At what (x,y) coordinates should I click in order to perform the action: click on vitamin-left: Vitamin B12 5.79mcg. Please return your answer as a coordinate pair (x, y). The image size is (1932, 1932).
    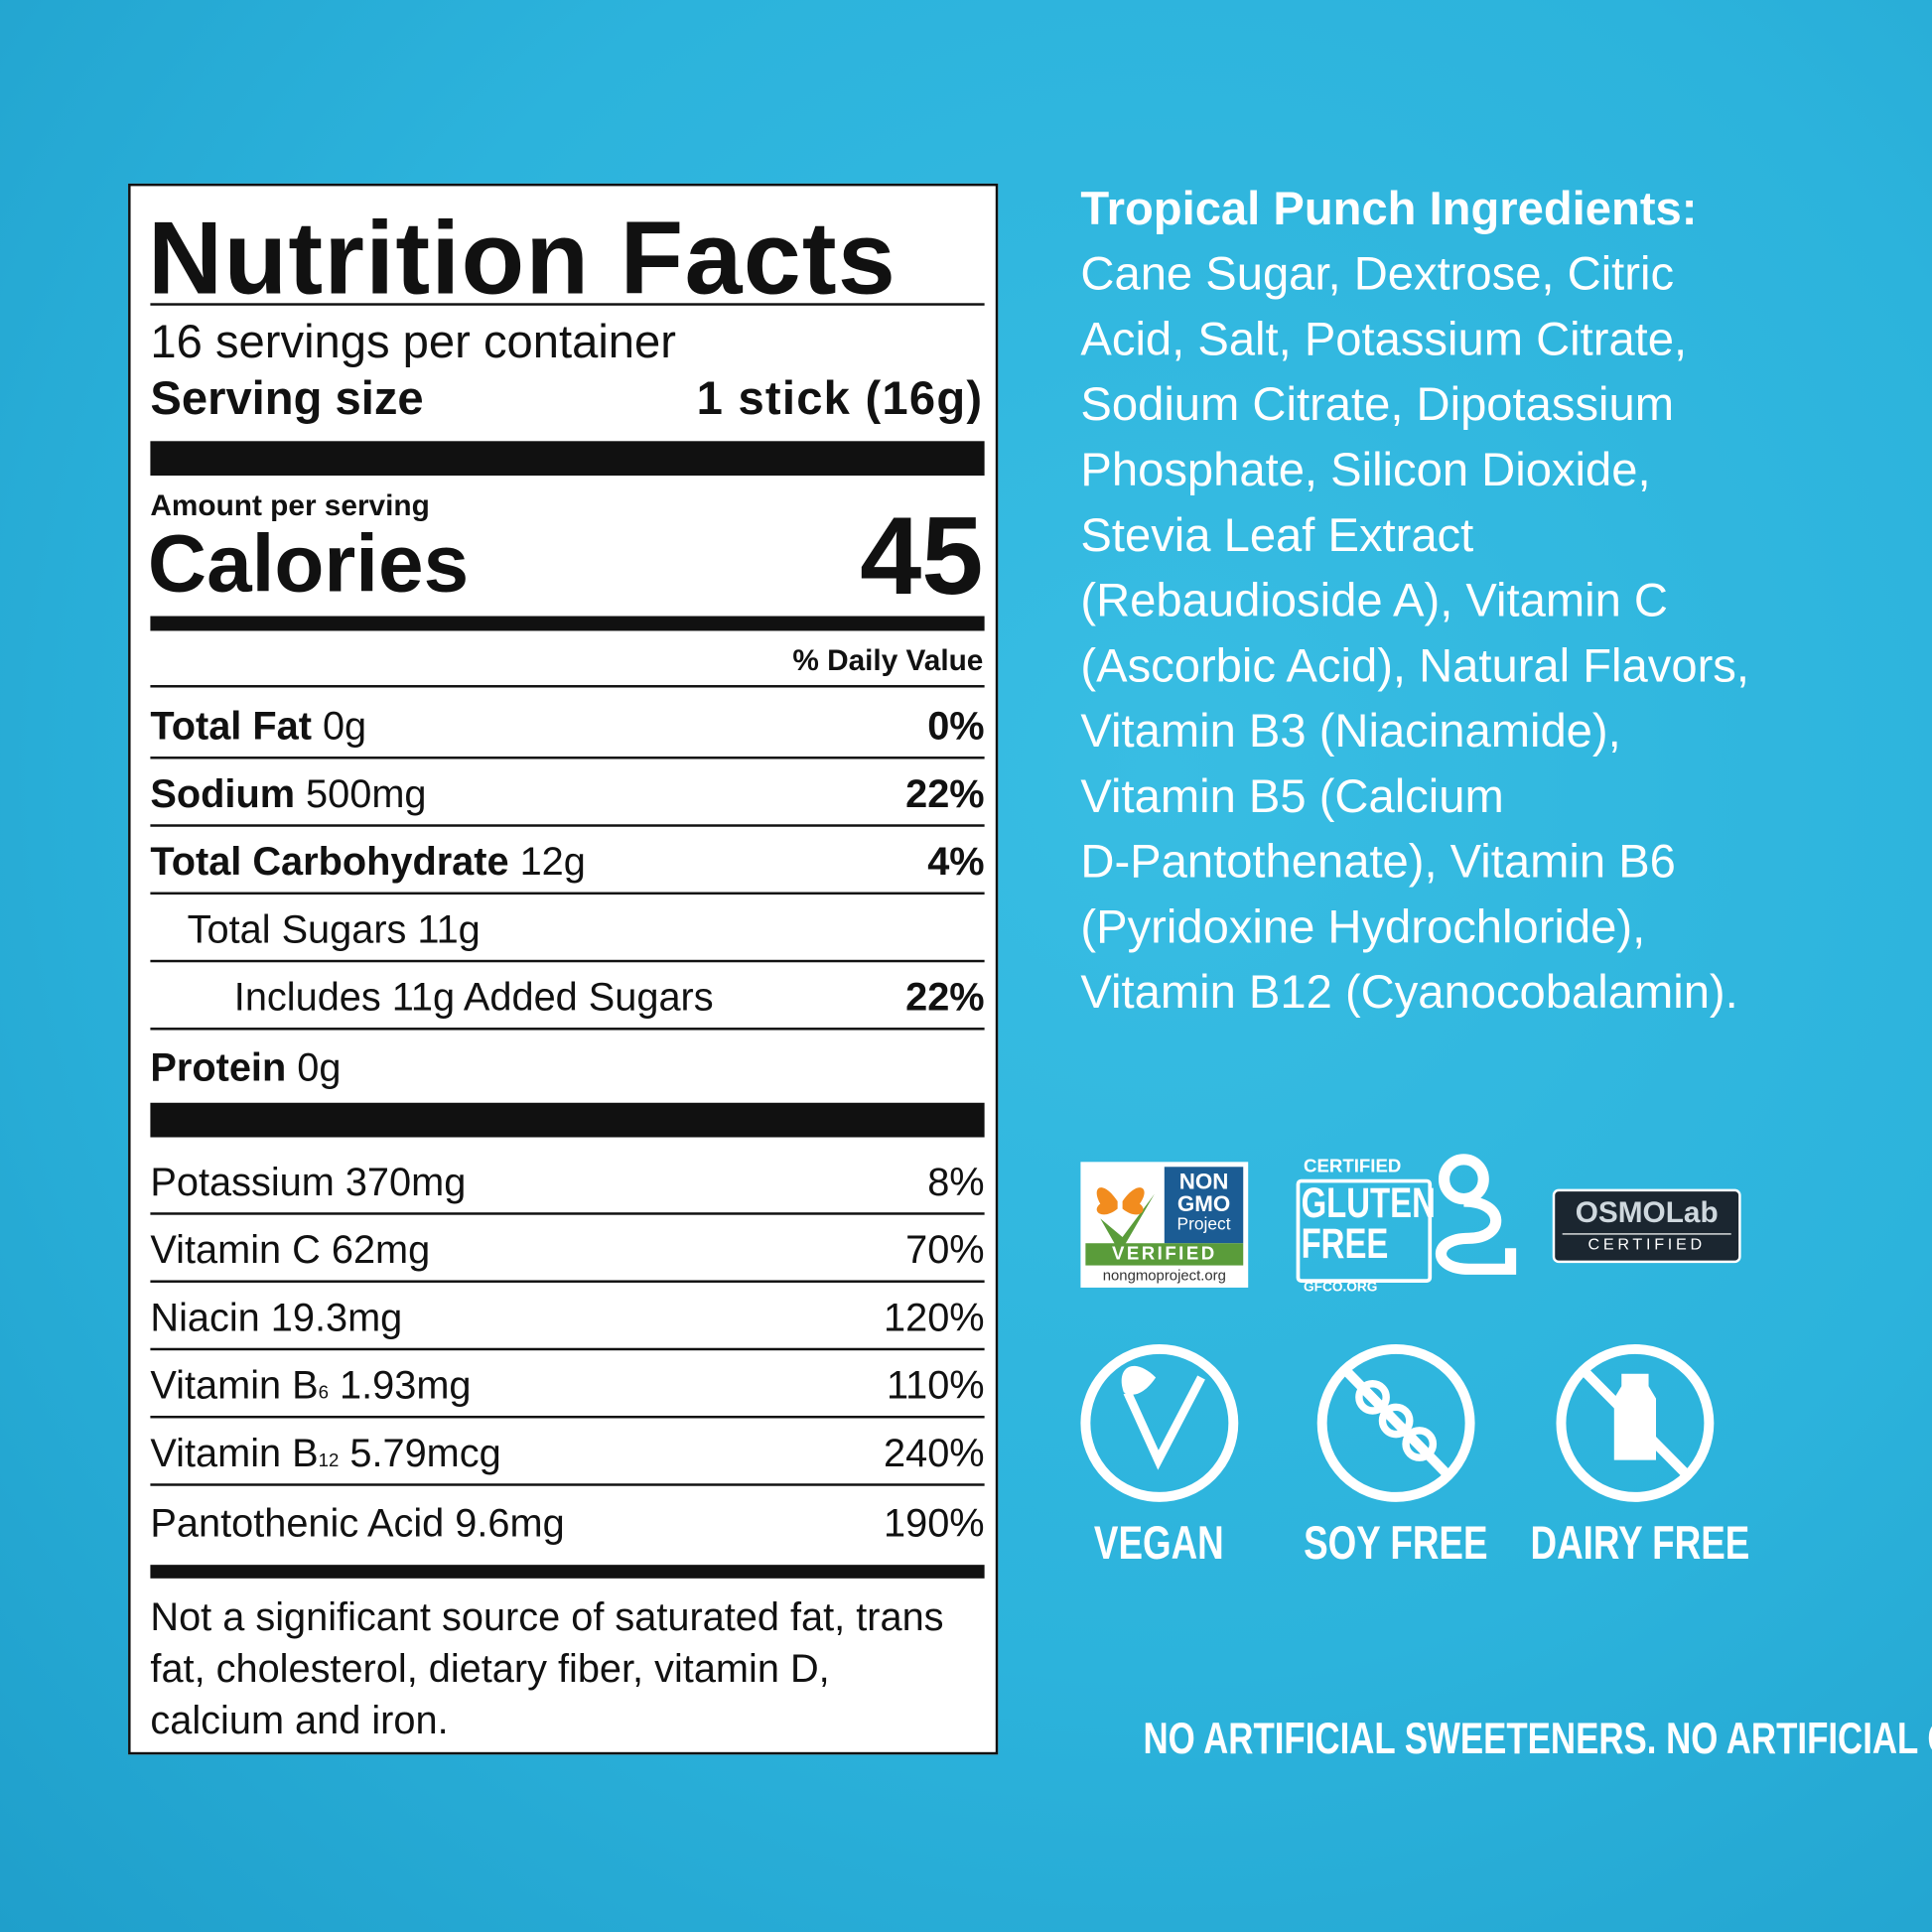
    Looking at the image, I should click on (325, 1454).